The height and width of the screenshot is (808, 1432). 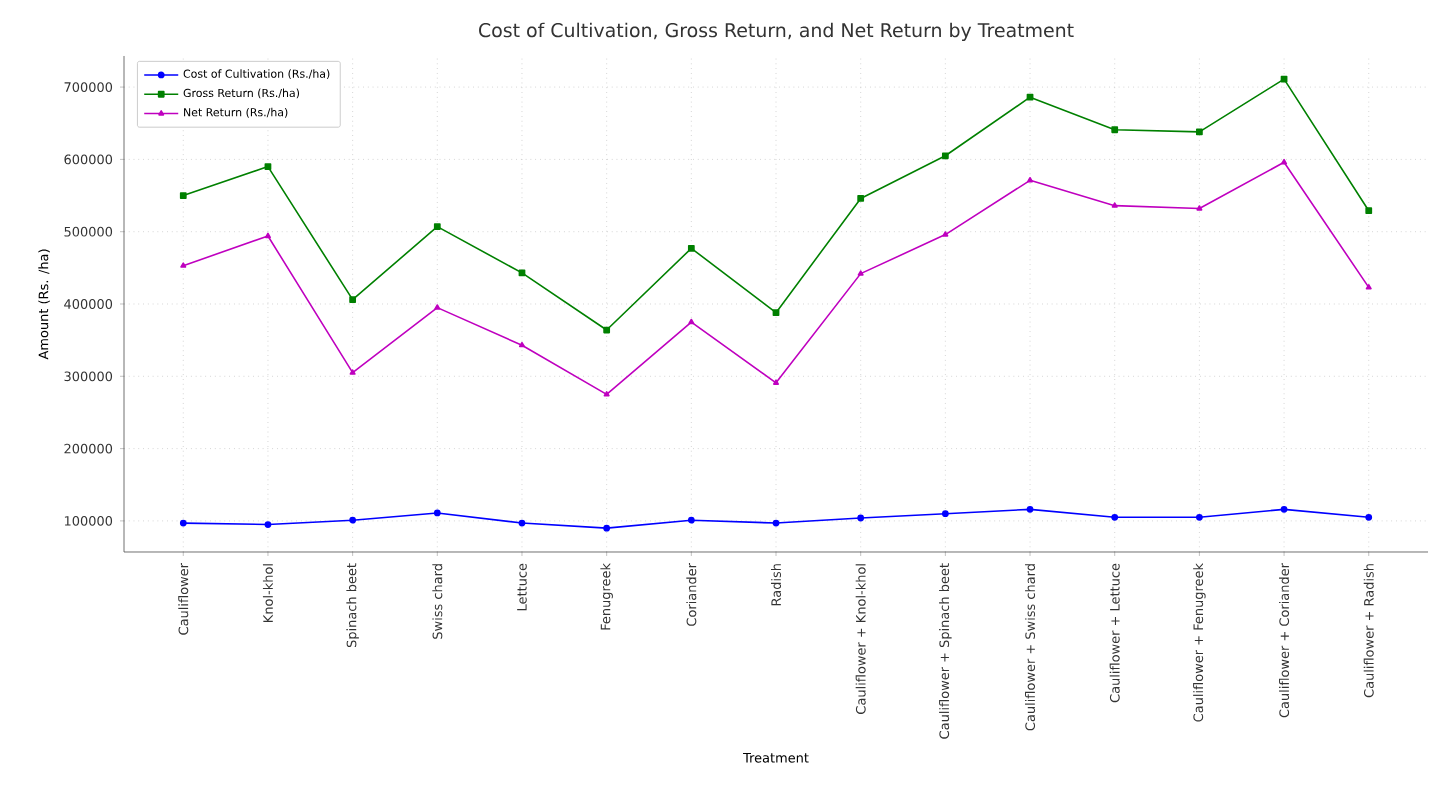 I want to click on chart-title: Cost of Cultivation, Gross Return, and Net Return by Treatment, so click(x=776, y=31).